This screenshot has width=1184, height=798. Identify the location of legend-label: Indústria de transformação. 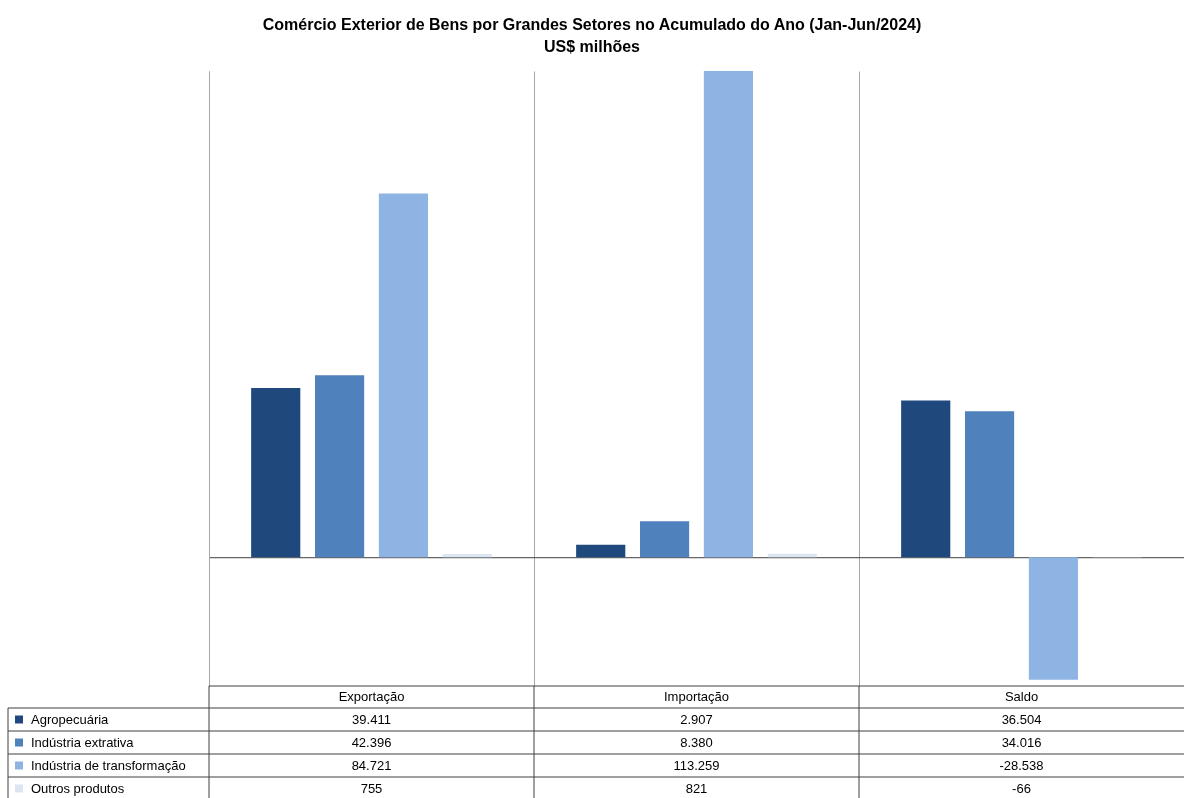
(108, 765).